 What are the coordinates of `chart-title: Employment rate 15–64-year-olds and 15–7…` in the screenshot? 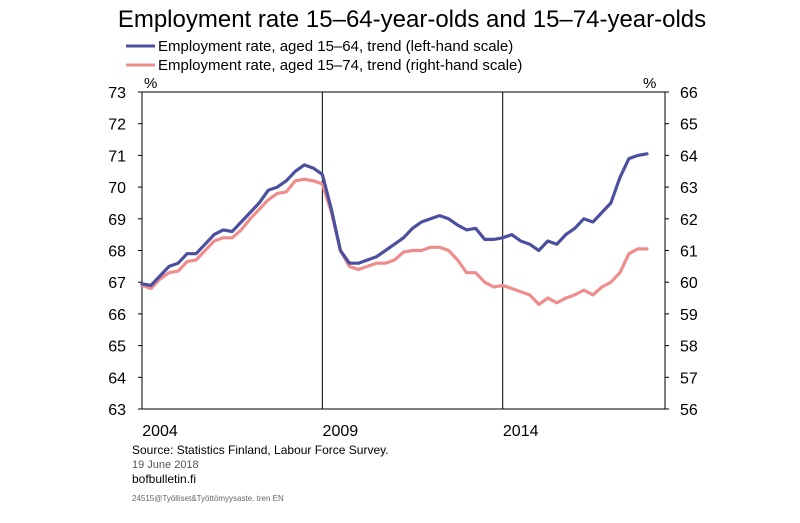 It's located at (412, 19).